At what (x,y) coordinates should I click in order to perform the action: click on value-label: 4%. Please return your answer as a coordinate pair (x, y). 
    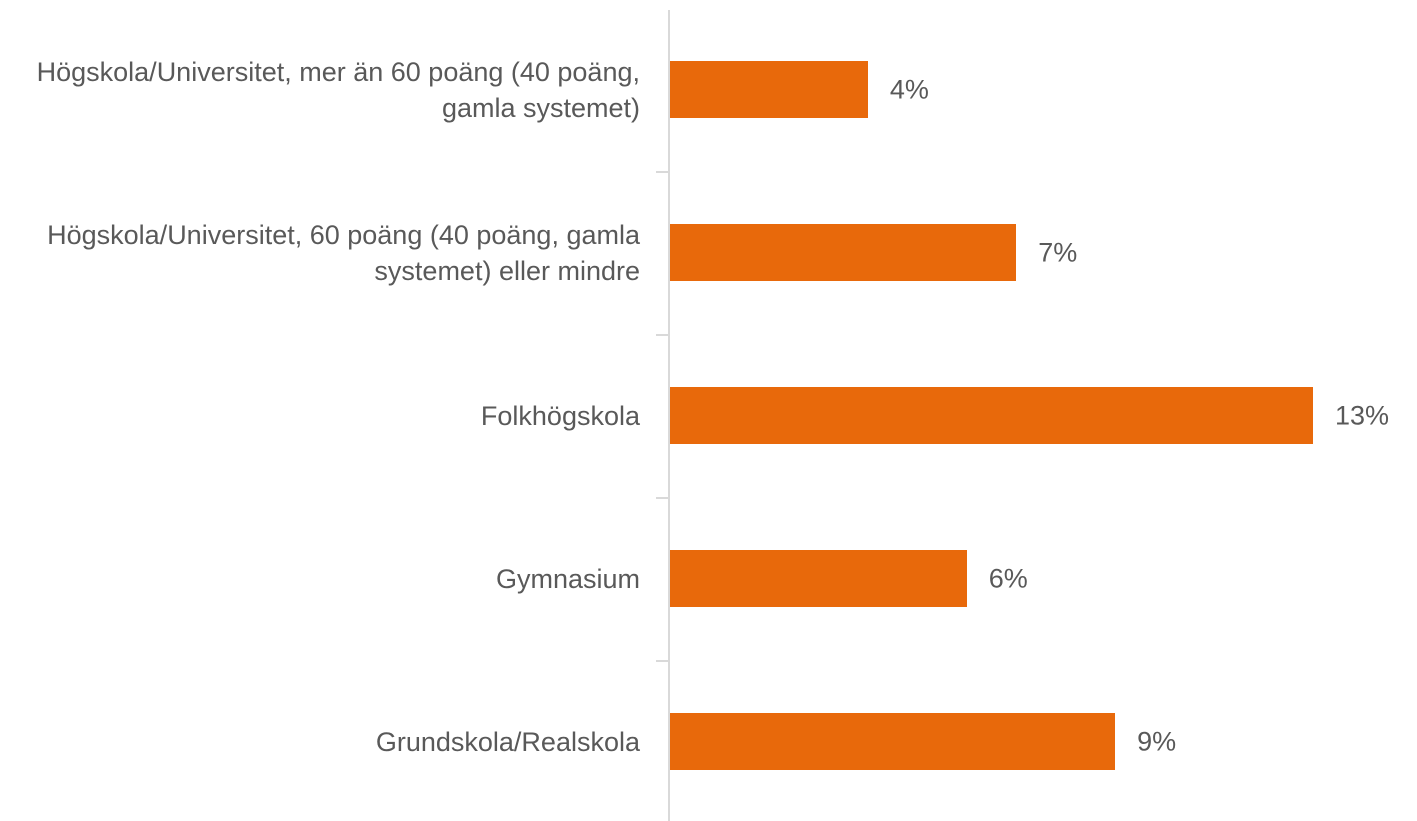
    Looking at the image, I should click on (909, 89).